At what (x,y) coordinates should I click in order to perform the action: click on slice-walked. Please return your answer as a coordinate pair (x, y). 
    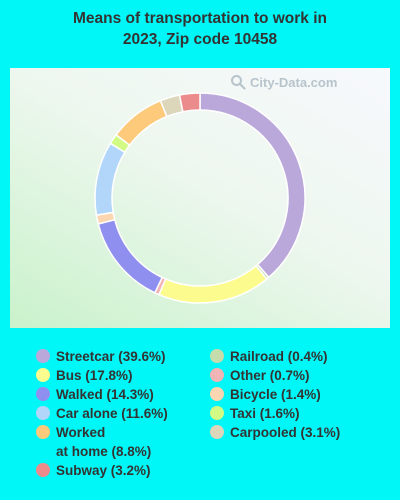
    Looking at the image, I should click on (130, 256).